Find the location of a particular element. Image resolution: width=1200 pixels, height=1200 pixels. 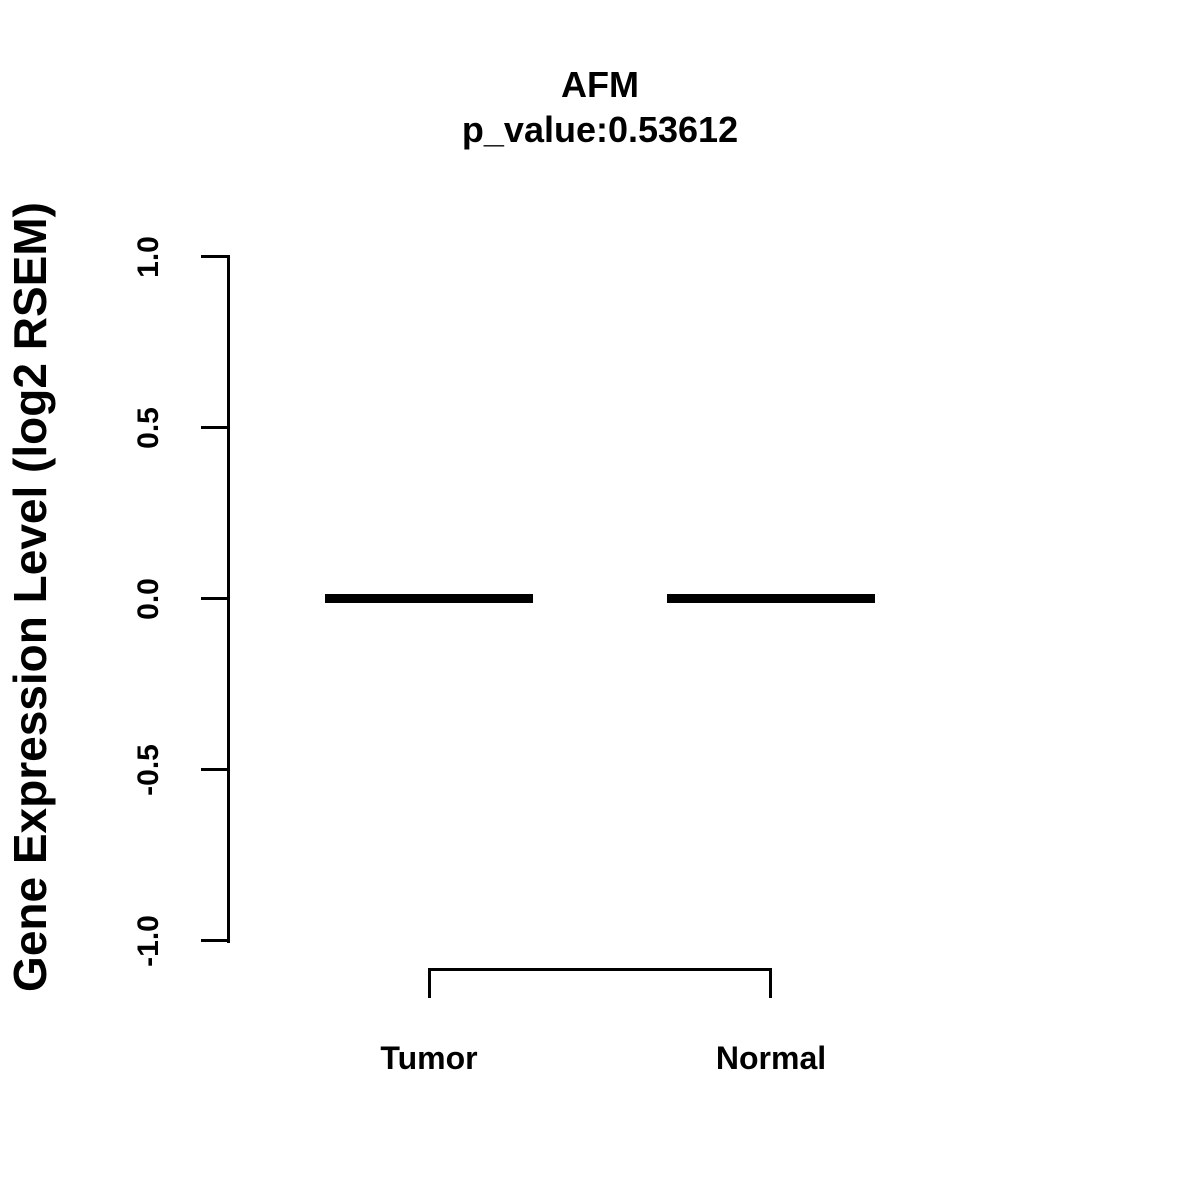

y-axis-label: Gene Expression Level (log2 RSEM) is located at coordinates (30, 597).